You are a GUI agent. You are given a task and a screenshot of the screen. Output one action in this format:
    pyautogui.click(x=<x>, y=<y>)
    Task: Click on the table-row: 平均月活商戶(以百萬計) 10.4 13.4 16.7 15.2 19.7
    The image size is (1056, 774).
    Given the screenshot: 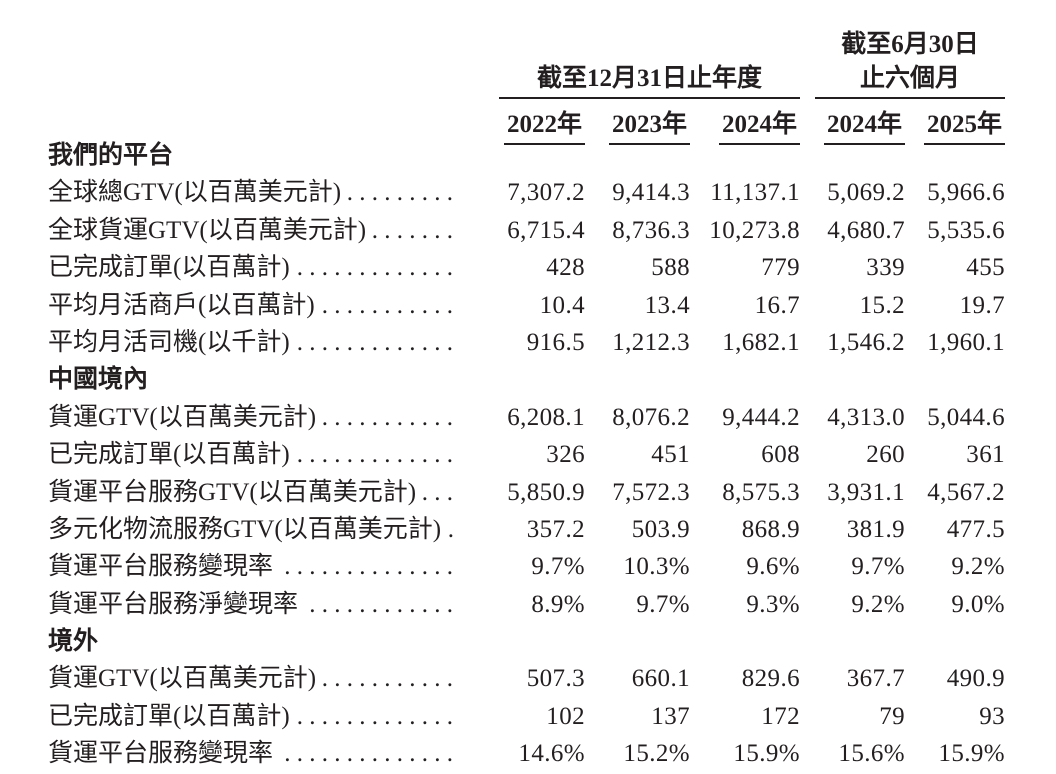 What is the action you would take?
    pyautogui.click(x=526, y=305)
    